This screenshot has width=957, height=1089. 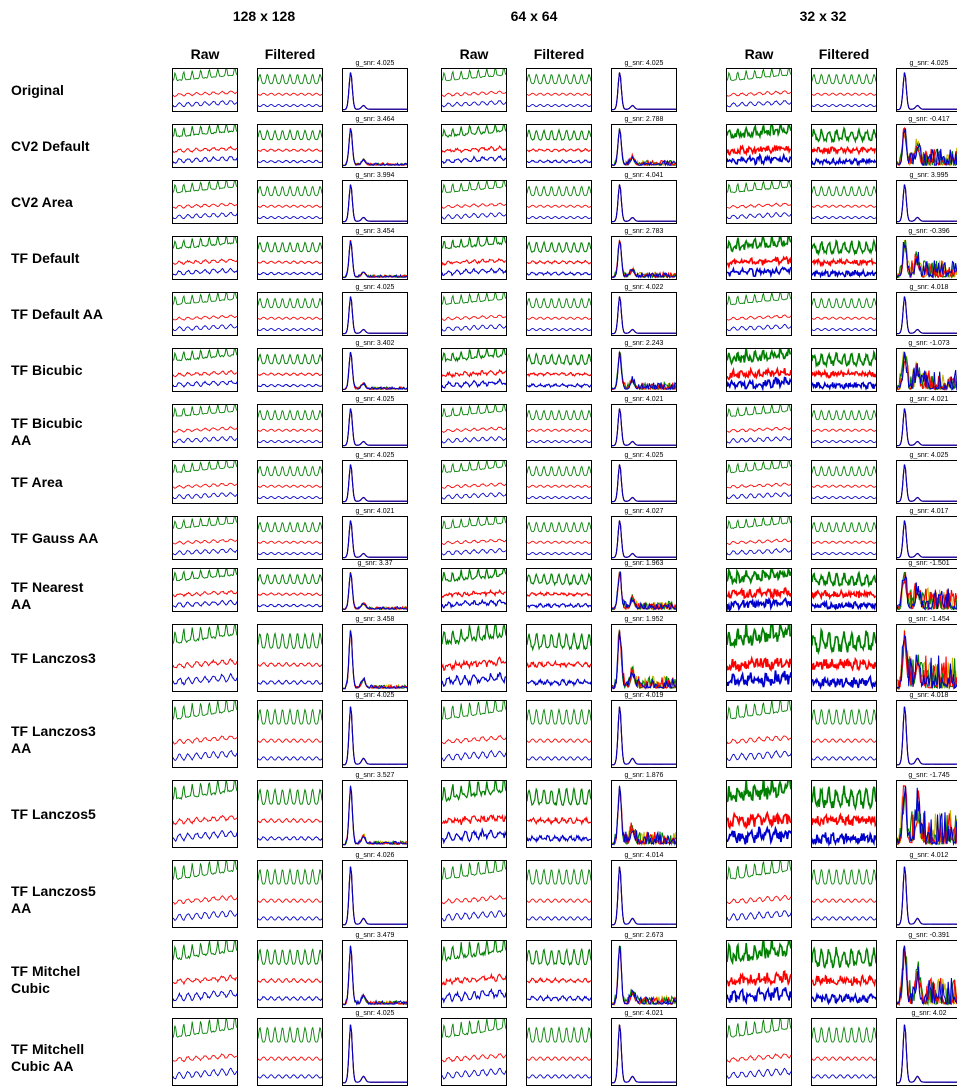 I want to click on snr-label: g_snr: 4.018, so click(x=929, y=695).